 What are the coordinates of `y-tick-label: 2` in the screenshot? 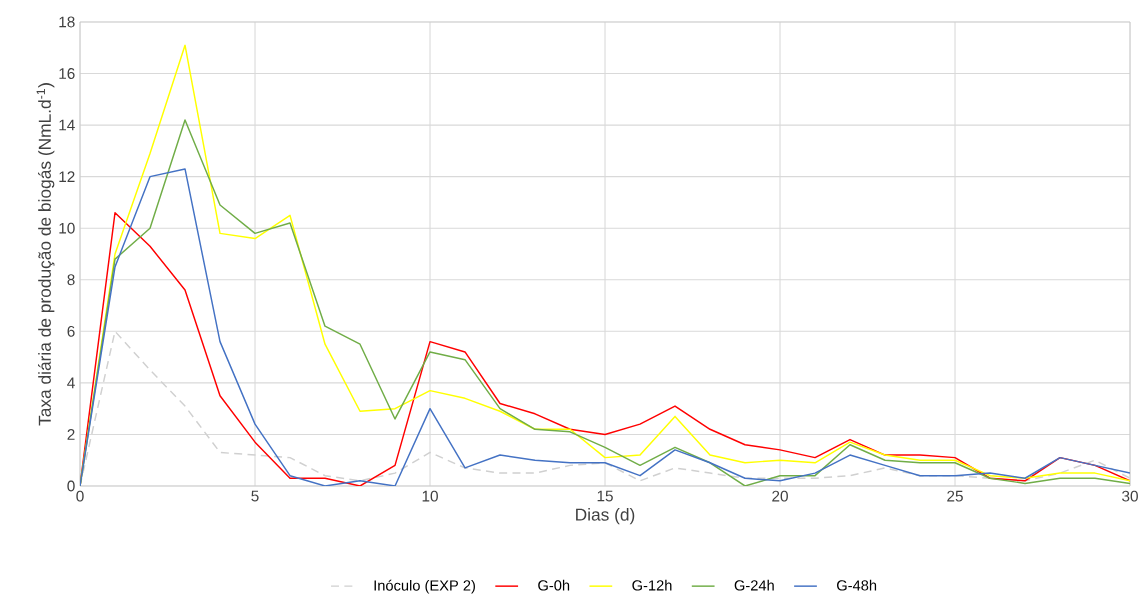 It's located at (71, 434).